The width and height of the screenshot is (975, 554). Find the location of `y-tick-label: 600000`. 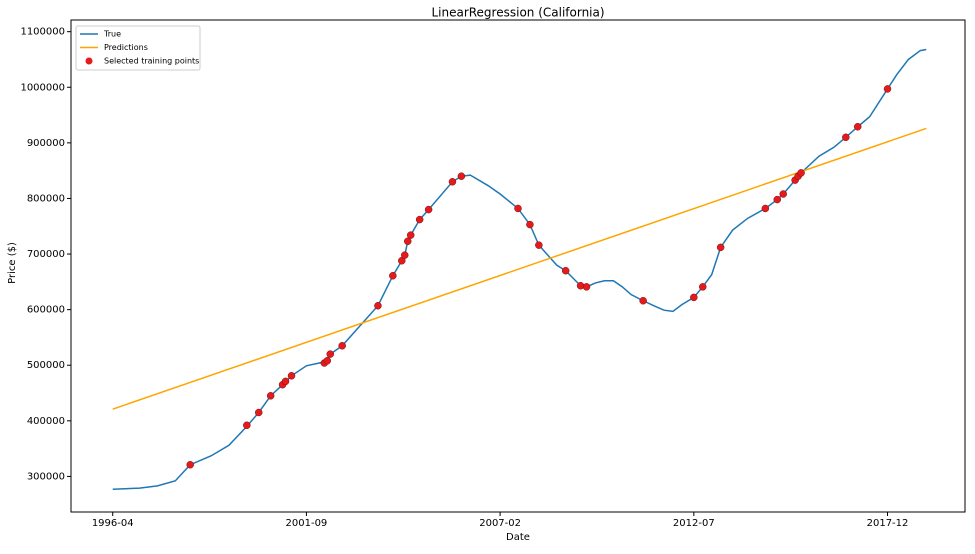

y-tick-label: 600000 is located at coordinates (46, 310).